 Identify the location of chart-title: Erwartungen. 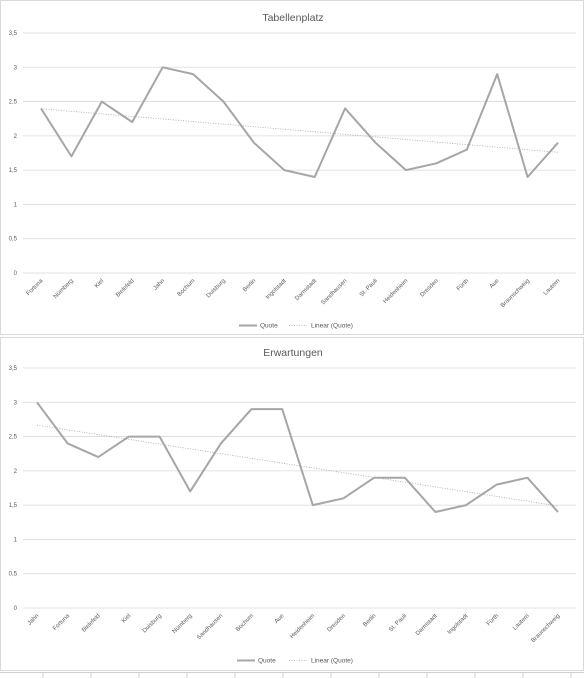
(293, 353).